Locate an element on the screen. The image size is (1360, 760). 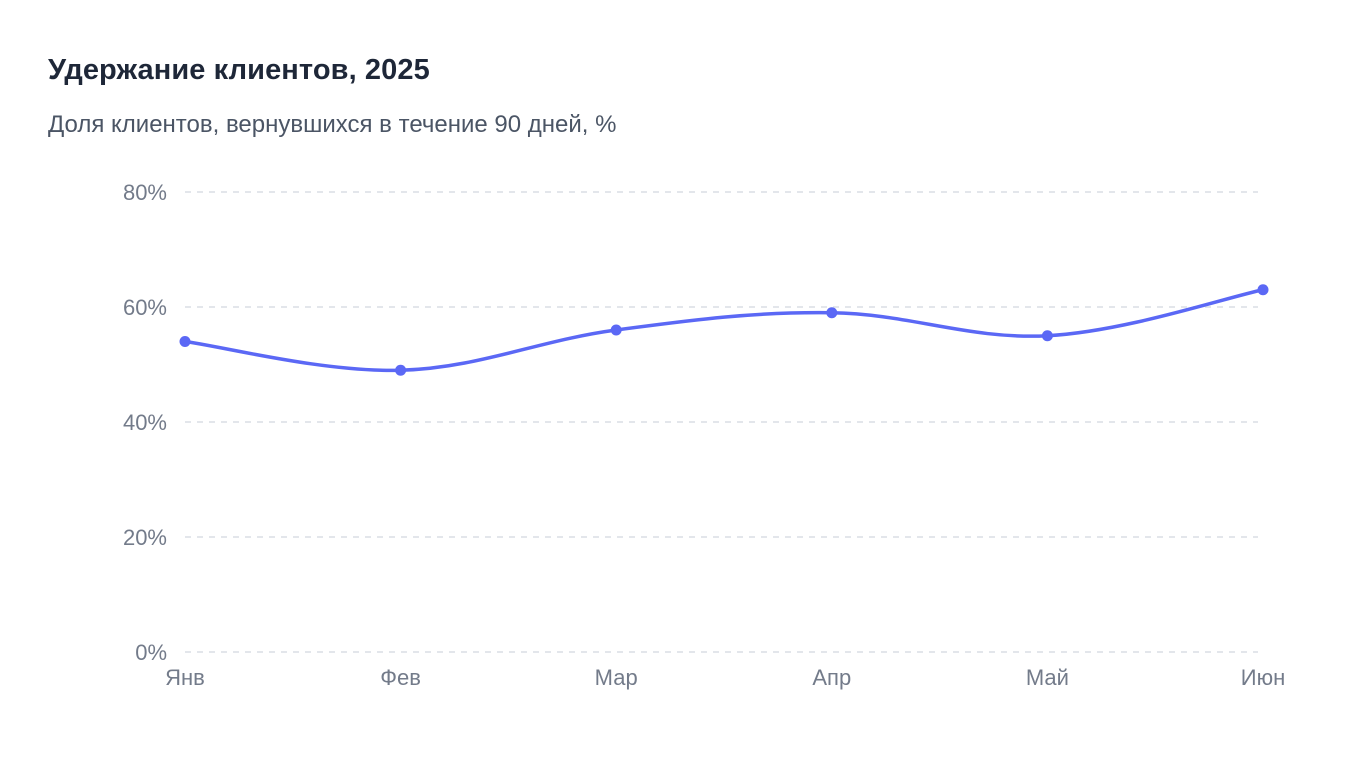
series-line is located at coordinates (724, 330).